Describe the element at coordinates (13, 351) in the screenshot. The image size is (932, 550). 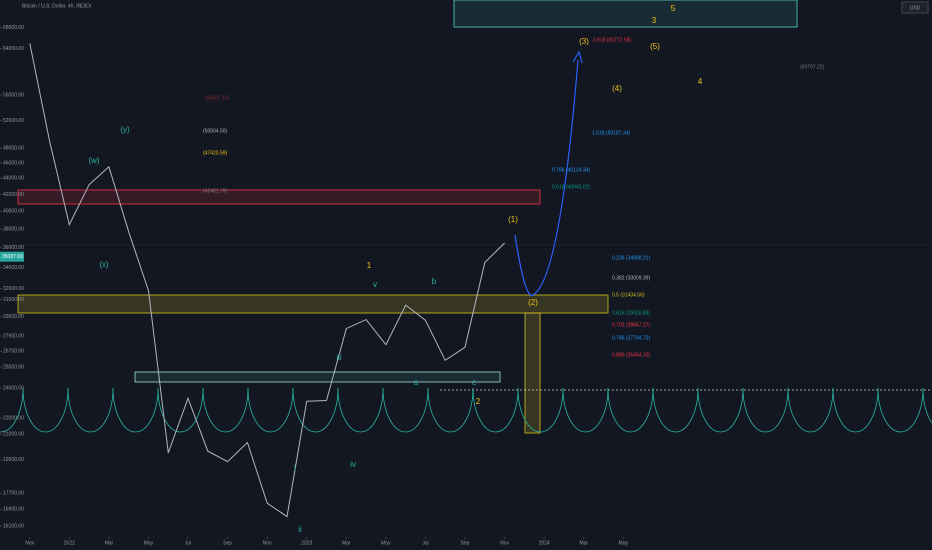
I see `y-tick-label: 26700.00` at that location.